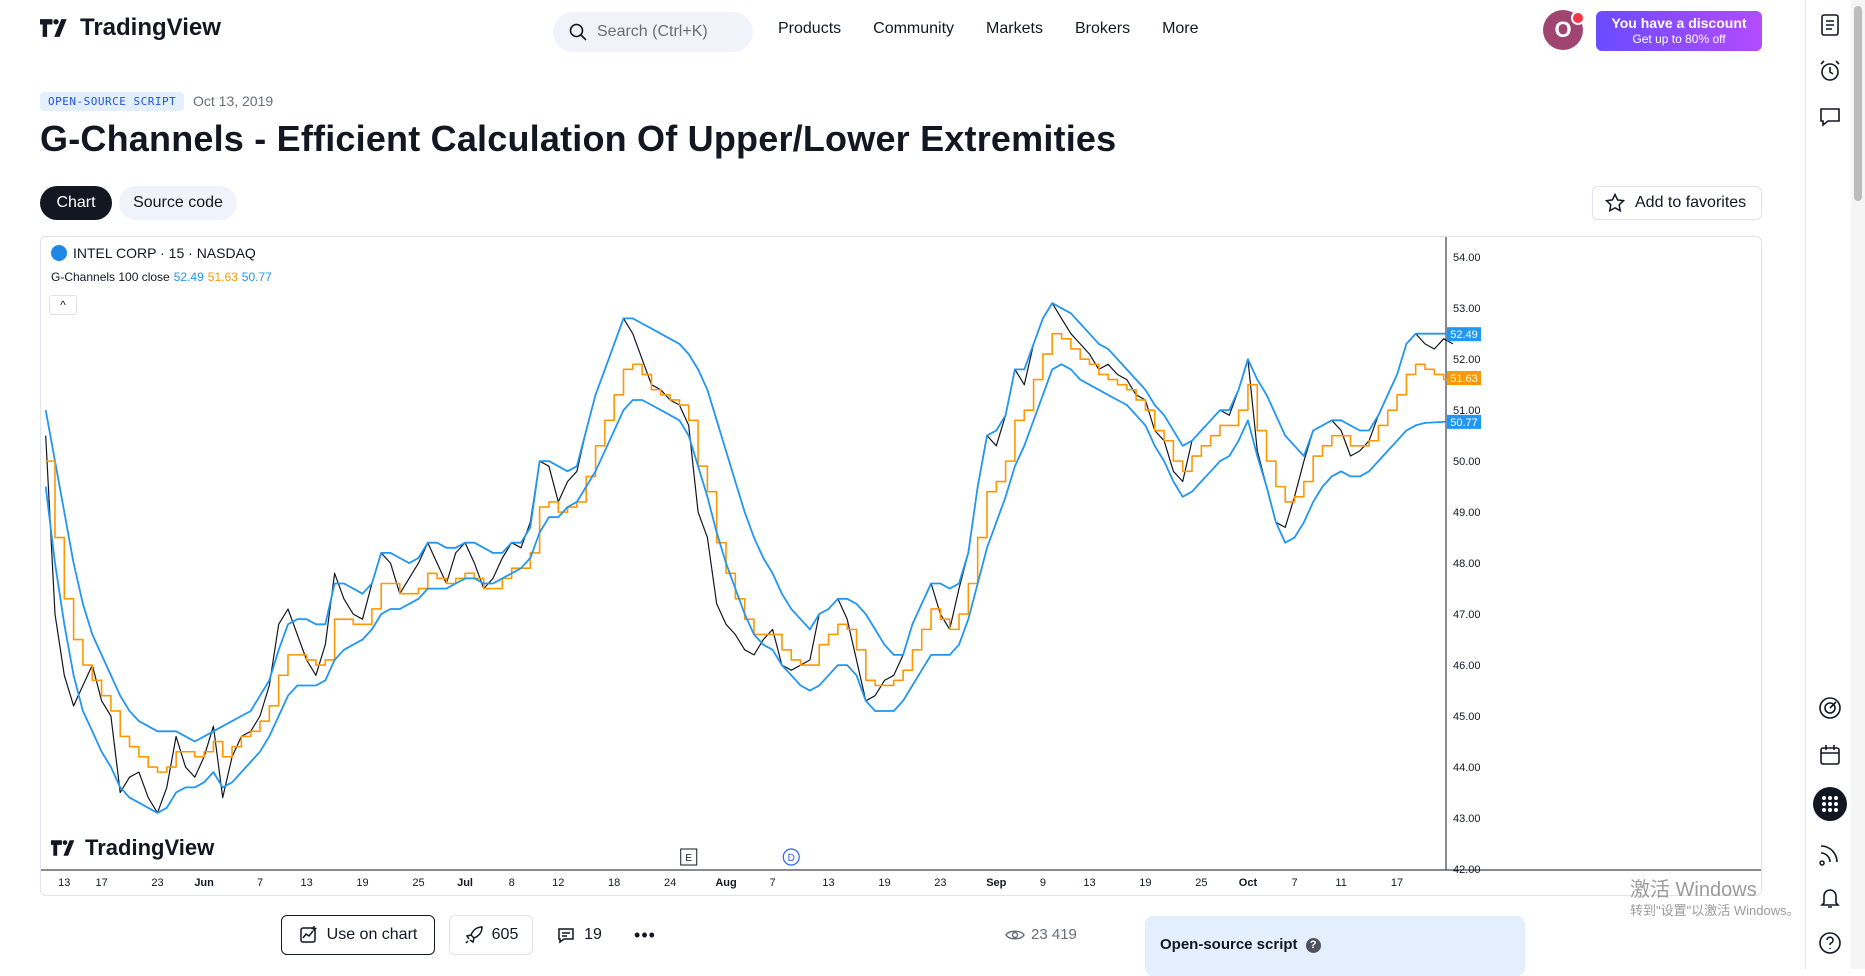  Describe the element at coordinates (1467, 411) in the screenshot. I see `price-tick-label: 51.00` at that location.